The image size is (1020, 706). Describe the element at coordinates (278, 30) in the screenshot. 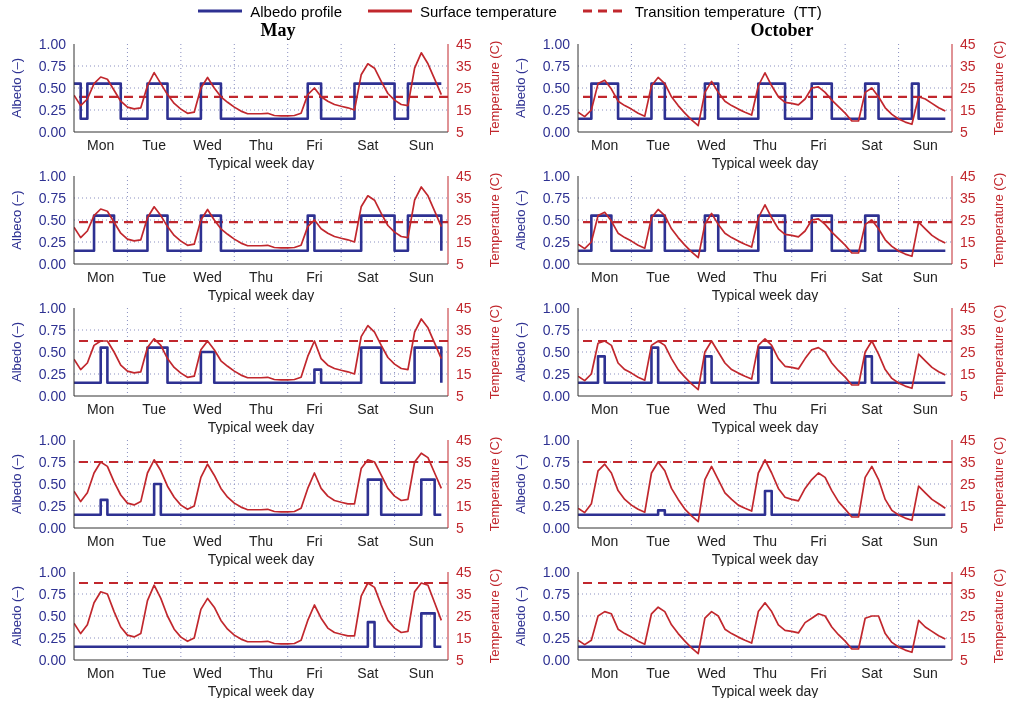

I see `chart-title: May` at that location.